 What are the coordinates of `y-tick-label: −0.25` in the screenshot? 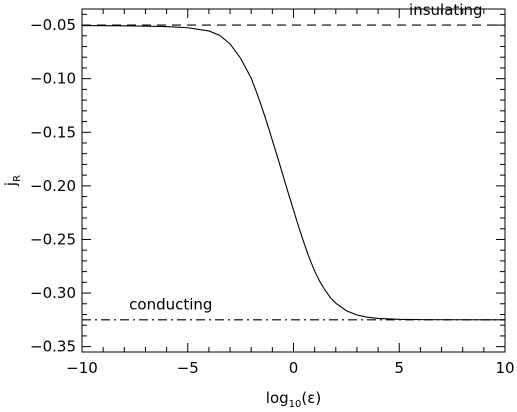 It's located at (53, 239).